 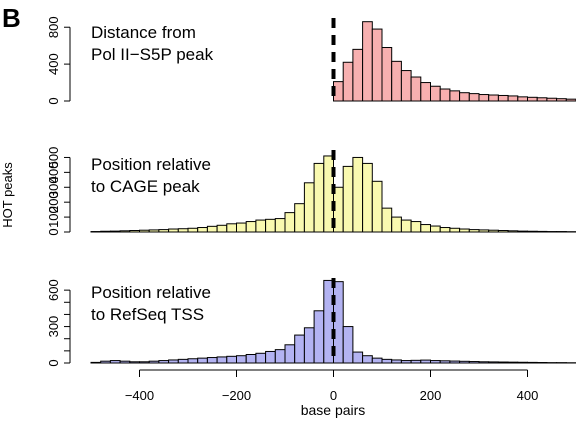 What do you see at coordinates (53, 173) in the screenshot?
I see `y-tick-label: 400` at bounding box center [53, 173].